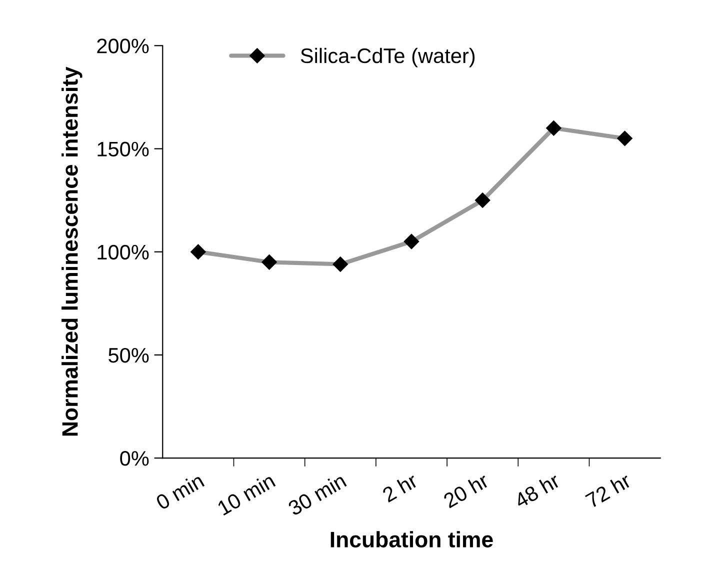 The image size is (701, 585). I want to click on y-tick-label: 150%, so click(123, 149).